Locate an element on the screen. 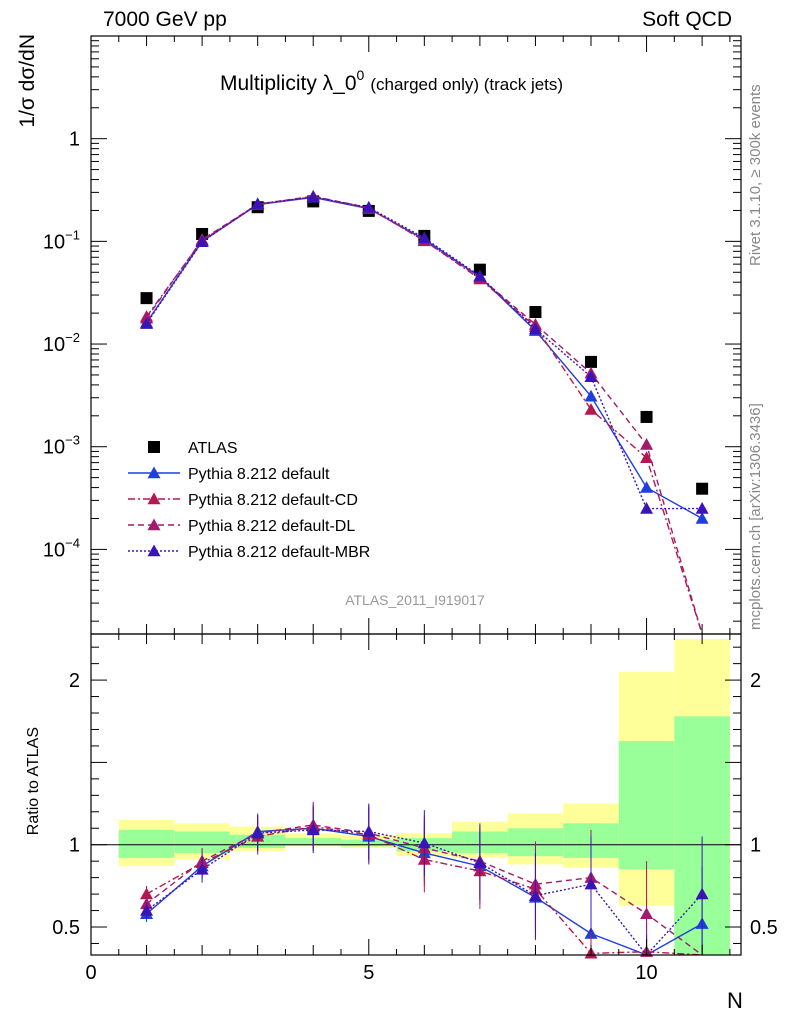 The height and width of the screenshot is (1024, 786). ratio-y-tick-label-left-2: 2 is located at coordinates (74, 681).